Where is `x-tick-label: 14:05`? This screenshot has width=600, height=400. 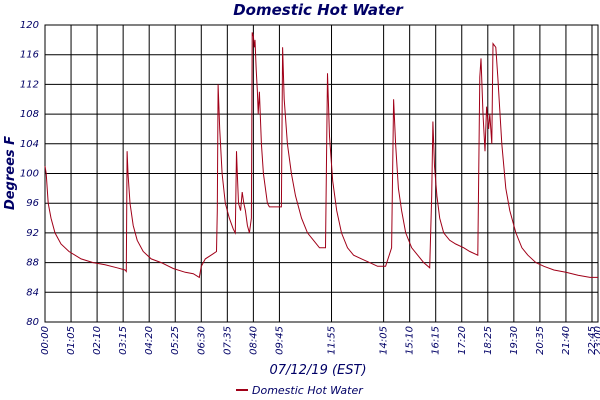
x-tick-label: 14:05 is located at coordinates (384, 340).